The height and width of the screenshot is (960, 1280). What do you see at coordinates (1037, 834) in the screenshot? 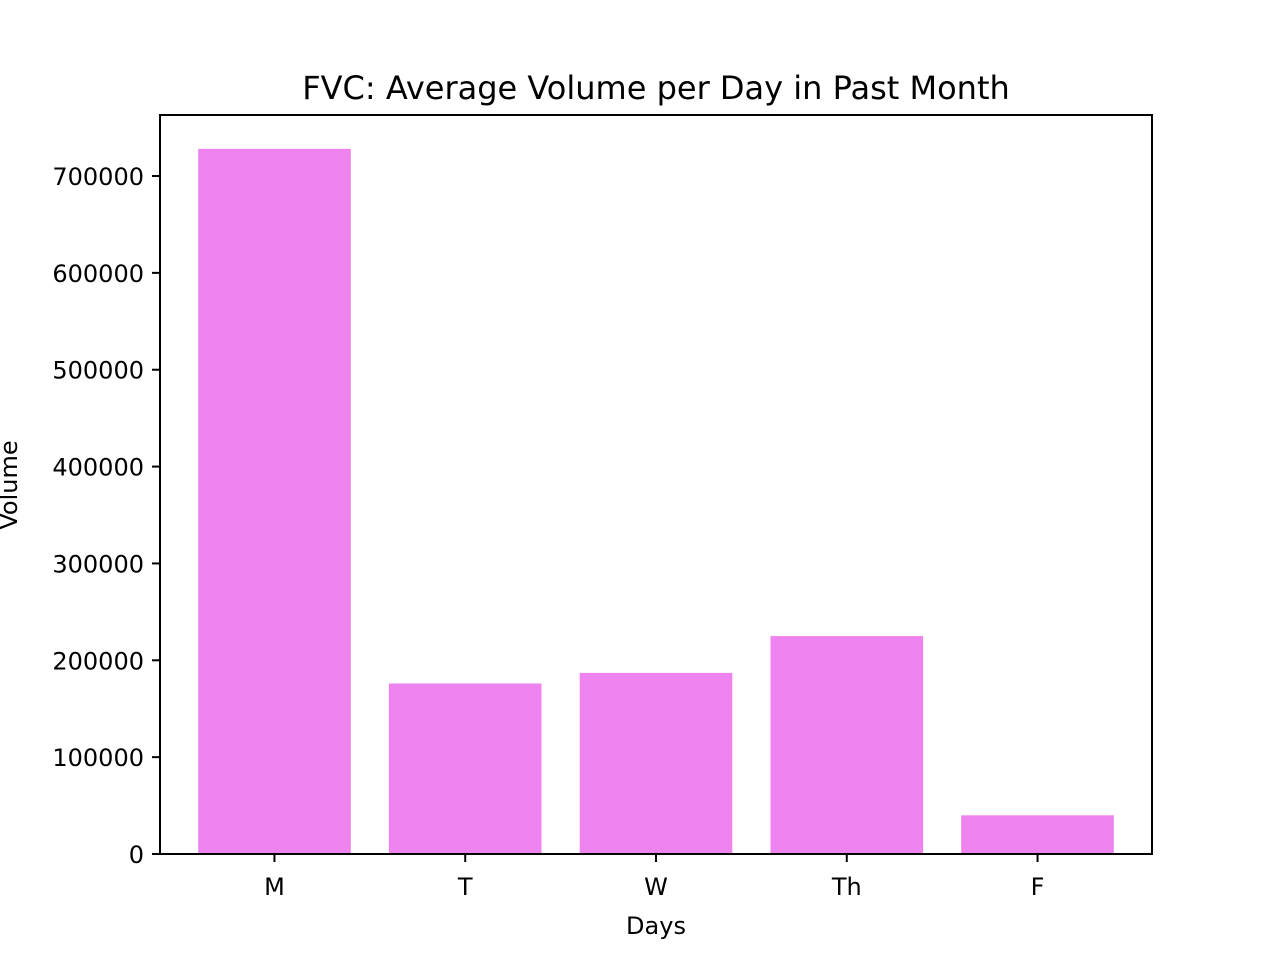
I see `bar-f` at bounding box center [1037, 834].